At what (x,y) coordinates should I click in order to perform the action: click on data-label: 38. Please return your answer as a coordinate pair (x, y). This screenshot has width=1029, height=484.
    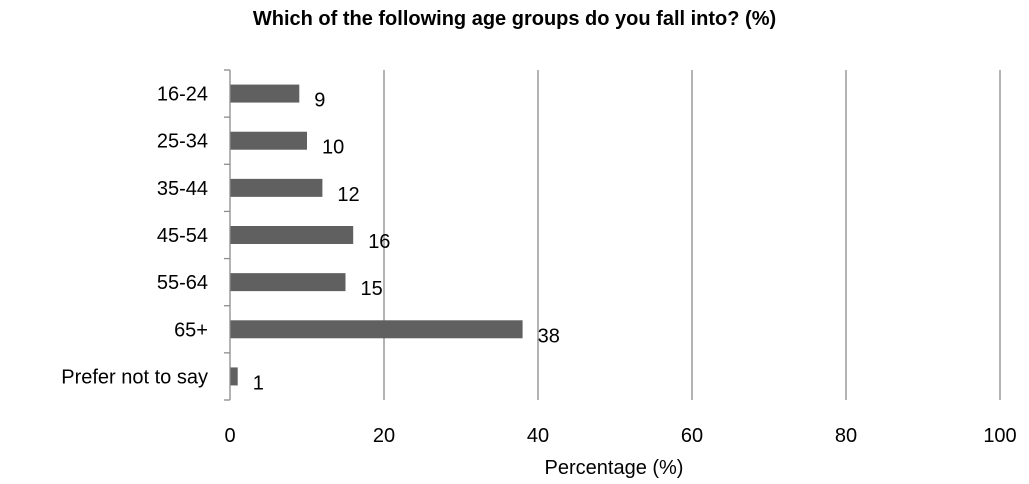
    Looking at the image, I should click on (549, 336).